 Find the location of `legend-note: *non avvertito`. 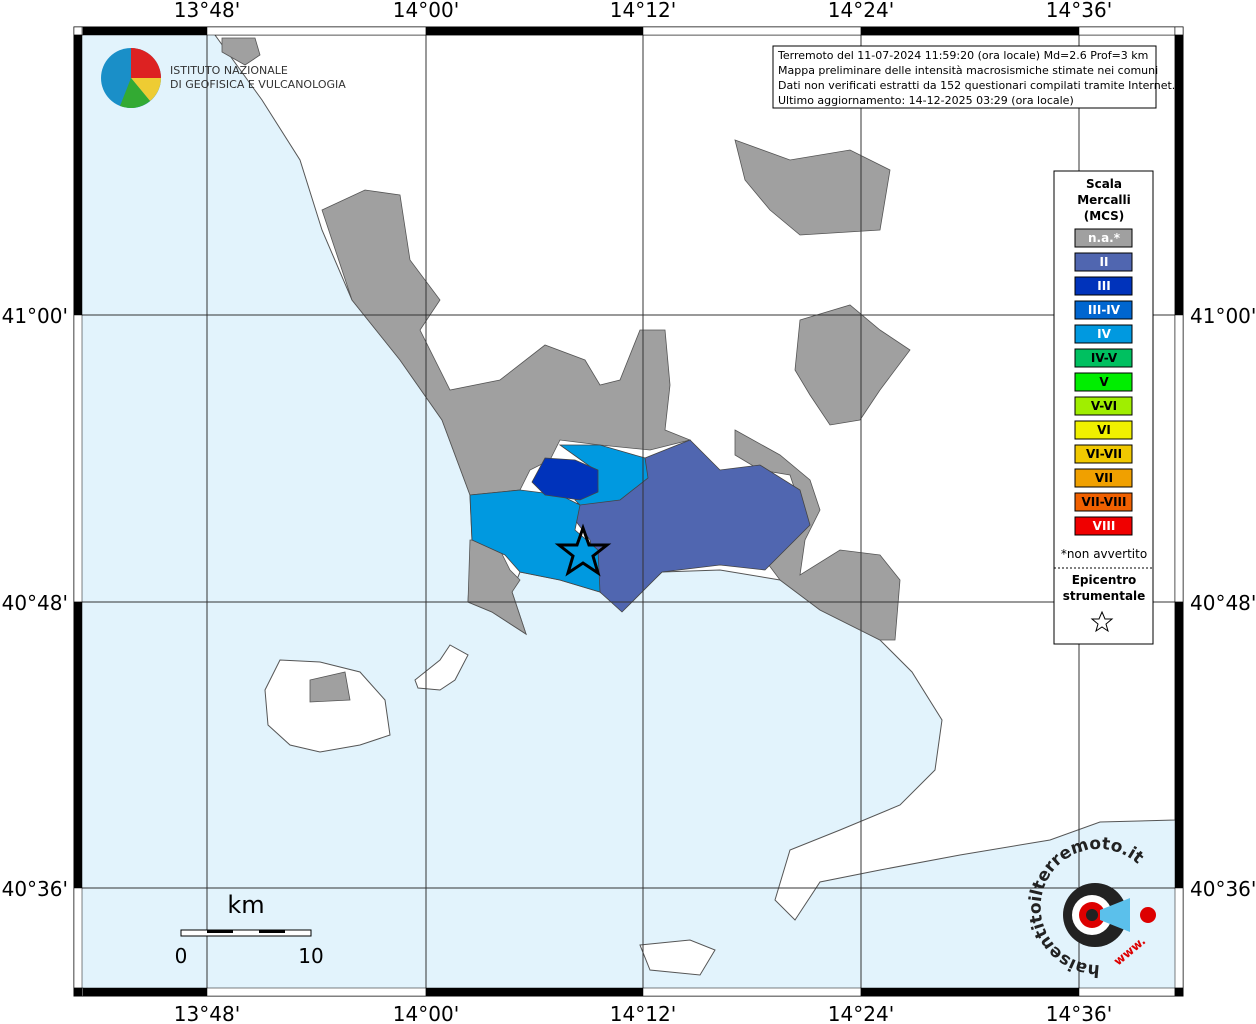

legend-note: *non avvertito is located at coordinates (1104, 554).